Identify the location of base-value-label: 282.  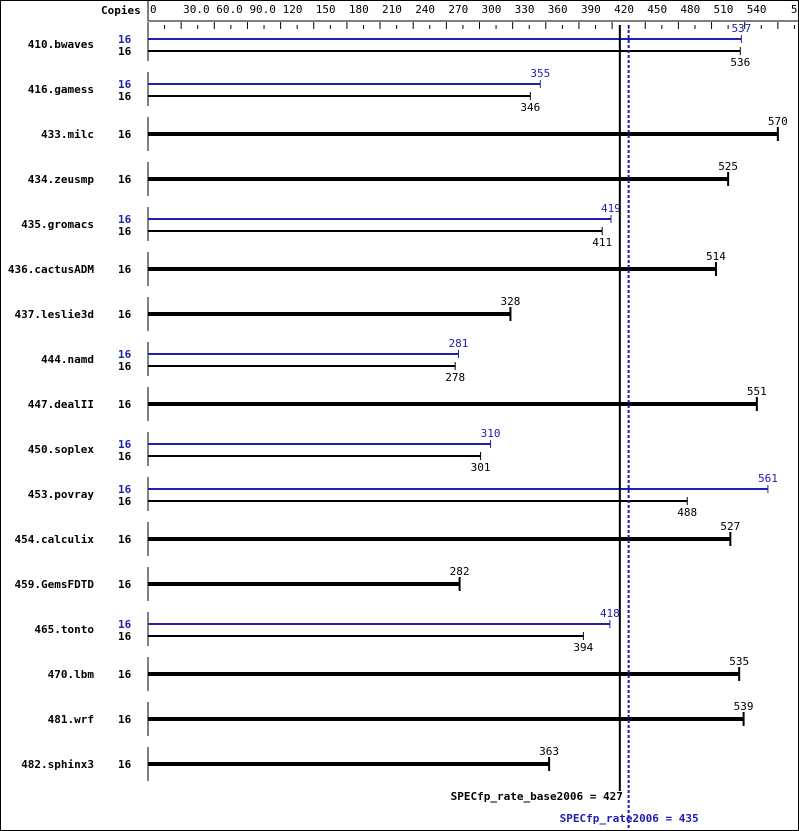
(460, 571).